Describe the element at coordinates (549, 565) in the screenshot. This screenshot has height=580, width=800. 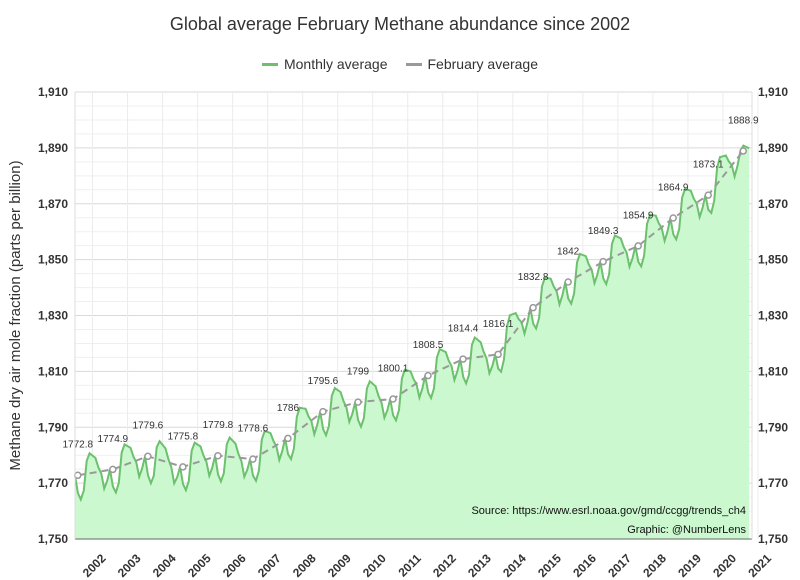
I see `x-tick-label: 2015` at that location.